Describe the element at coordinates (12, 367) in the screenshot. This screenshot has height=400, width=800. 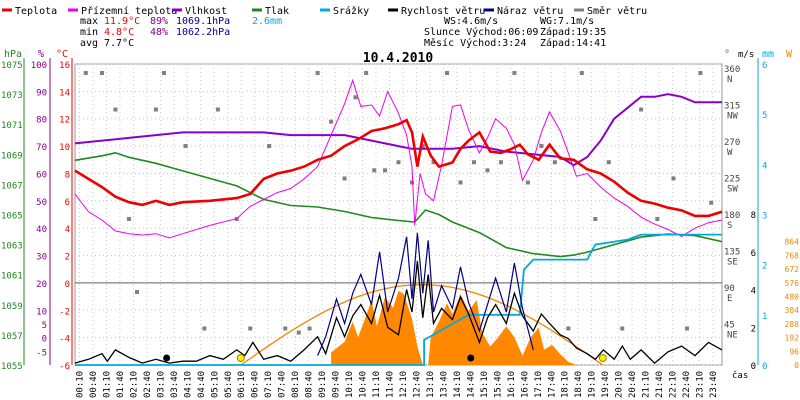
I see `pressure-tick-label: 1055` at that location.